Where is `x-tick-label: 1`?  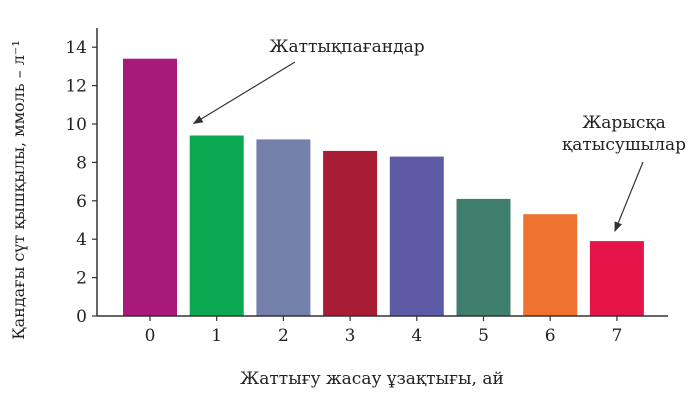 x-tick-label: 1 is located at coordinates (216, 336).